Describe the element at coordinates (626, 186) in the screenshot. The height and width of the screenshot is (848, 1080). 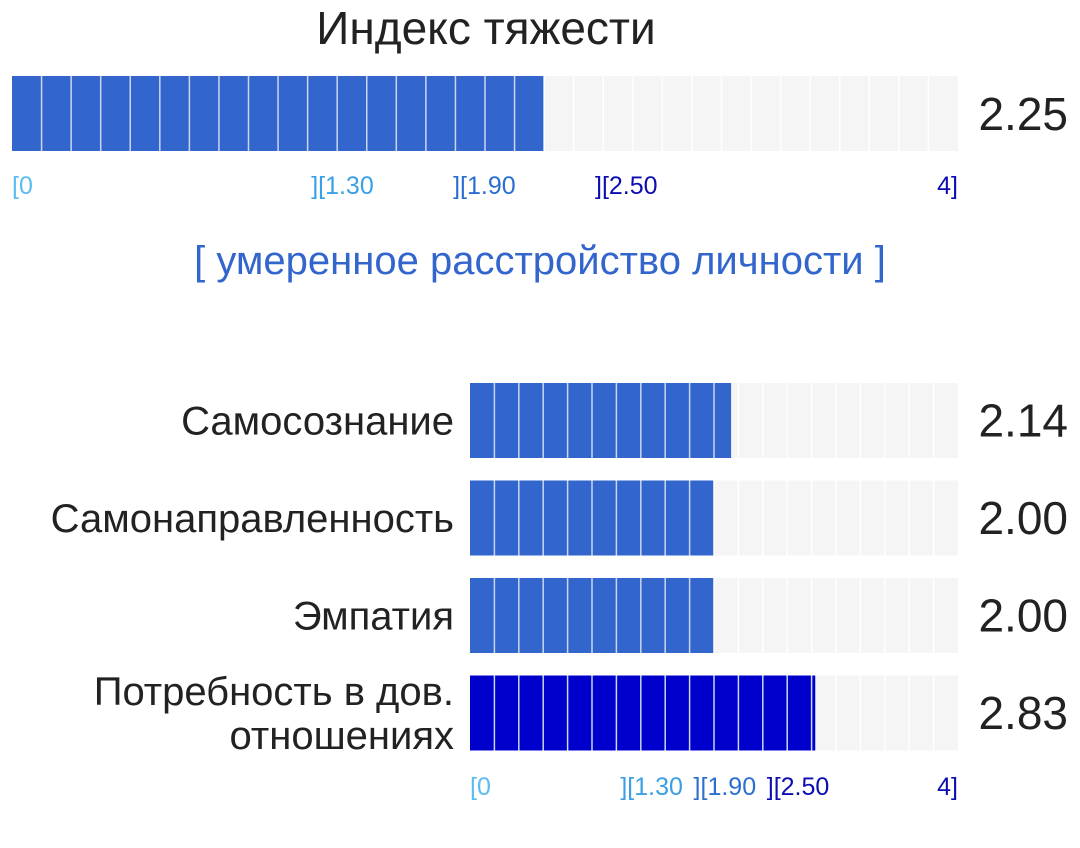
I see `top-scale-tick-label: ][2.50` at that location.